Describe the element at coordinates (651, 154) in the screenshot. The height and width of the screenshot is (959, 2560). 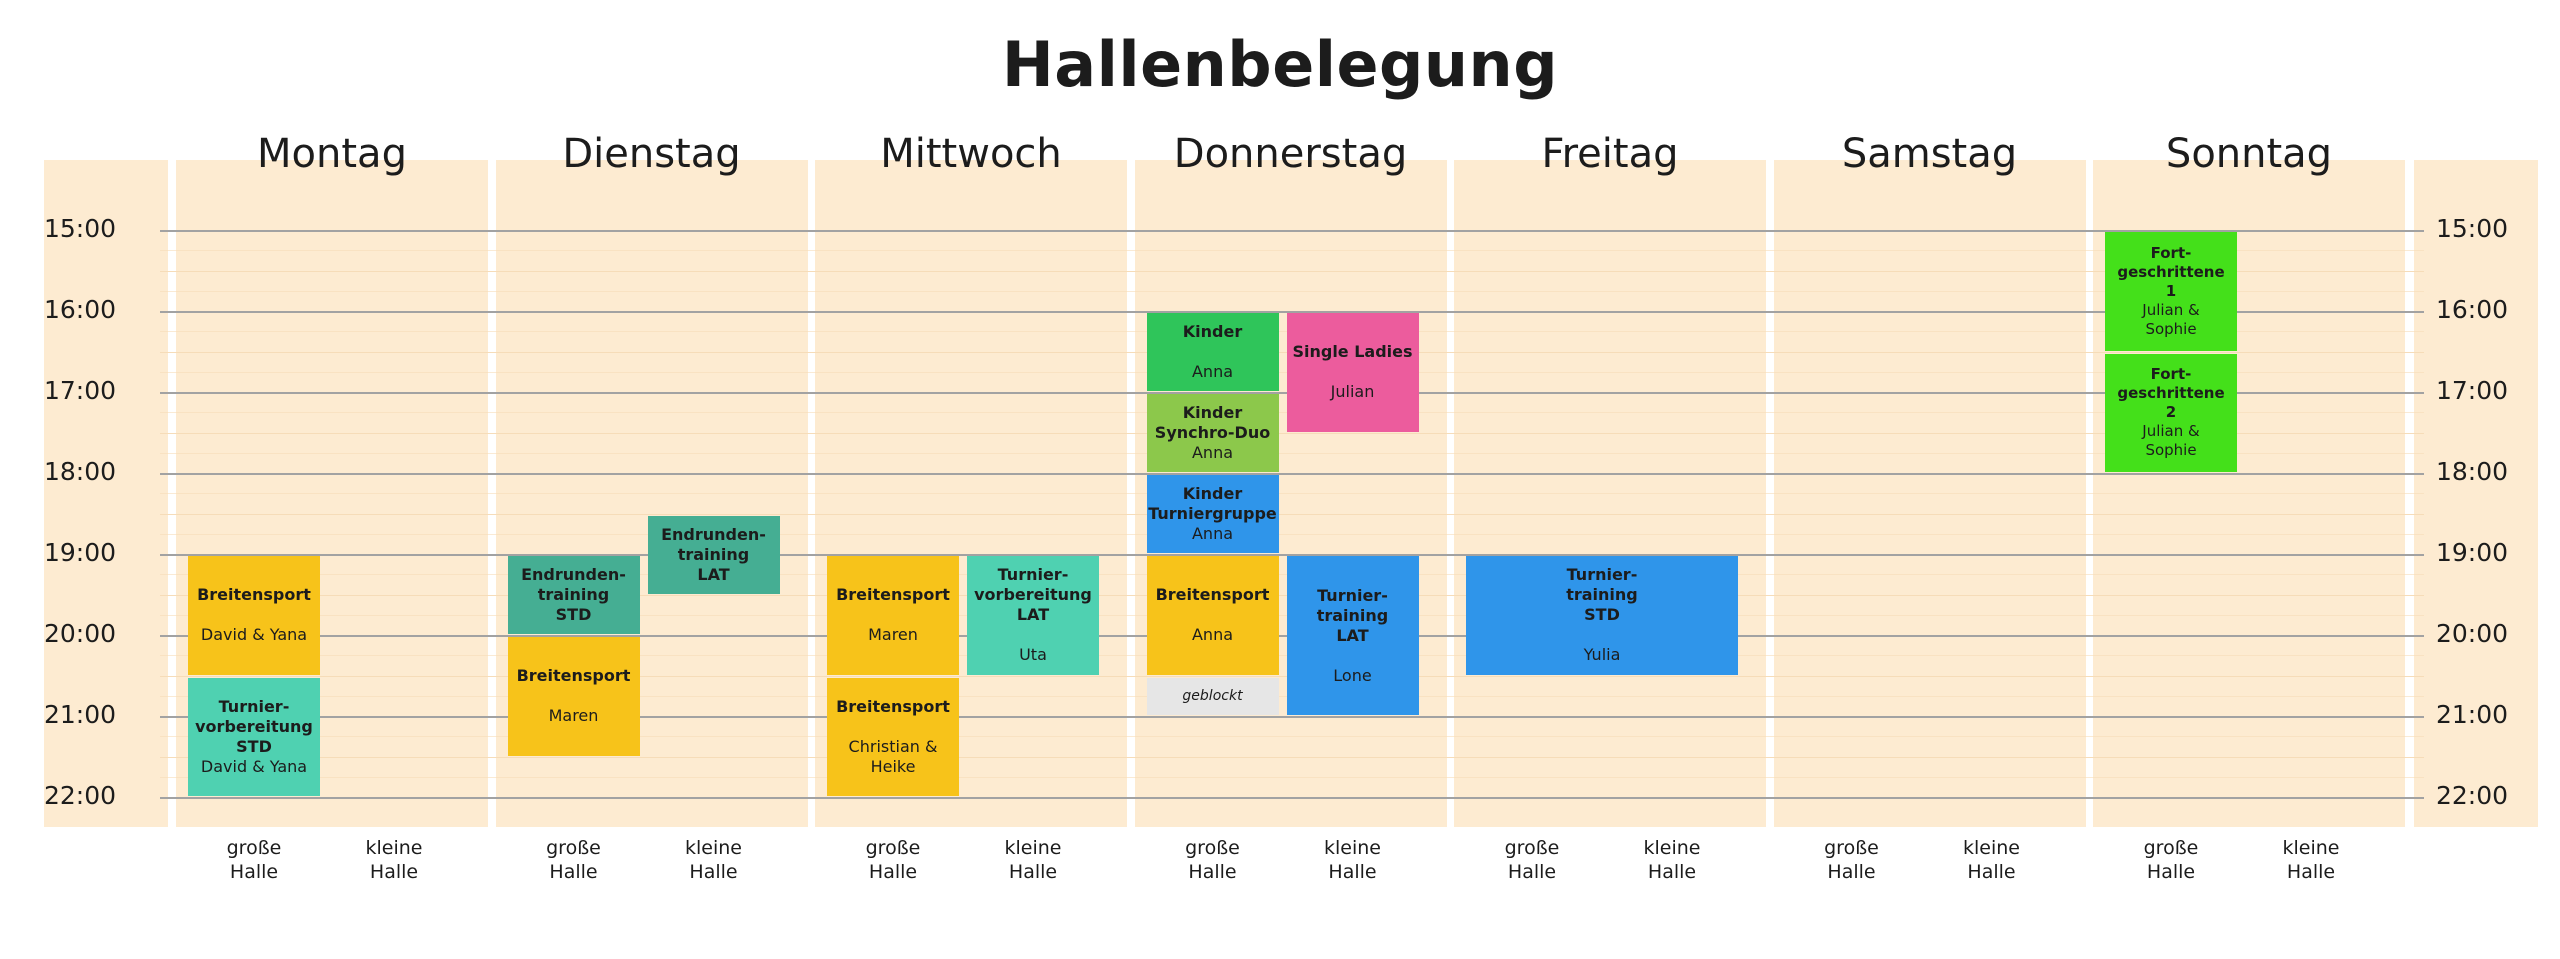
I see `day-header-dienstag: Dienstag` at that location.